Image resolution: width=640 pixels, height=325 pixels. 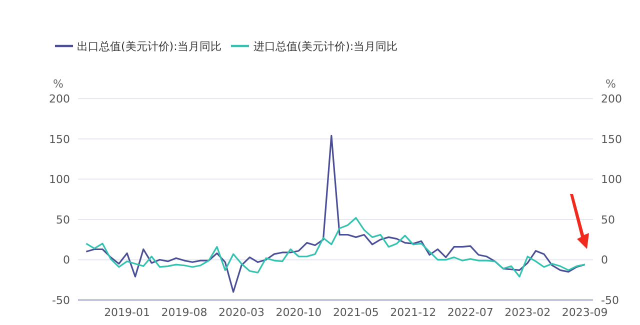 I want to click on y2-tick-label: 50, so click(x=608, y=219).